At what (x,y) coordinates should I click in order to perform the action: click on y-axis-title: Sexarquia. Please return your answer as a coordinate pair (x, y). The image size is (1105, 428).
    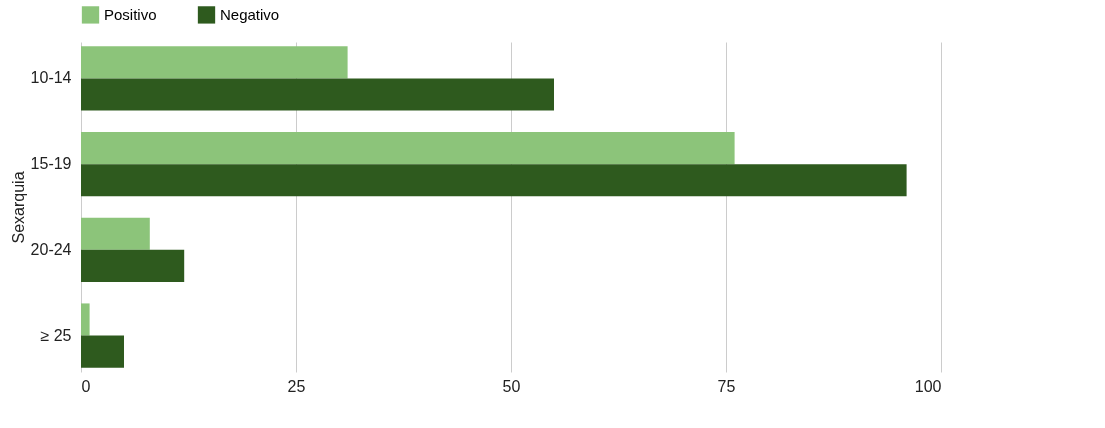
    Looking at the image, I should click on (18, 207).